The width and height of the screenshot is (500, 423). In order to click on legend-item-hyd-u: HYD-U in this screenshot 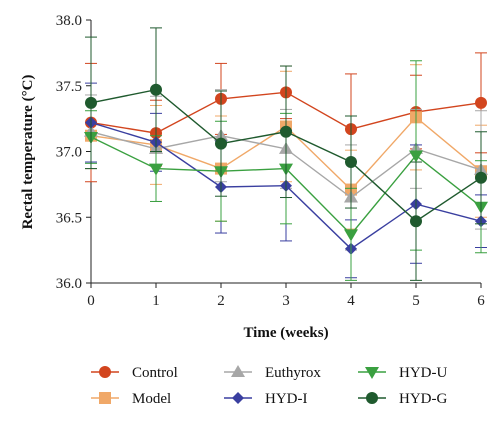, I will do `click(402, 373)`.